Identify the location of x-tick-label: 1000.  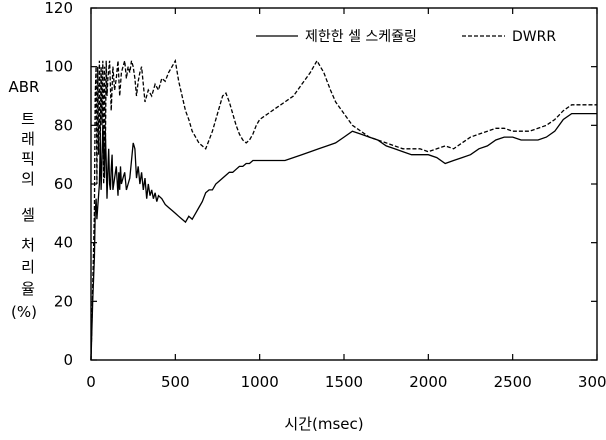
(260, 382).